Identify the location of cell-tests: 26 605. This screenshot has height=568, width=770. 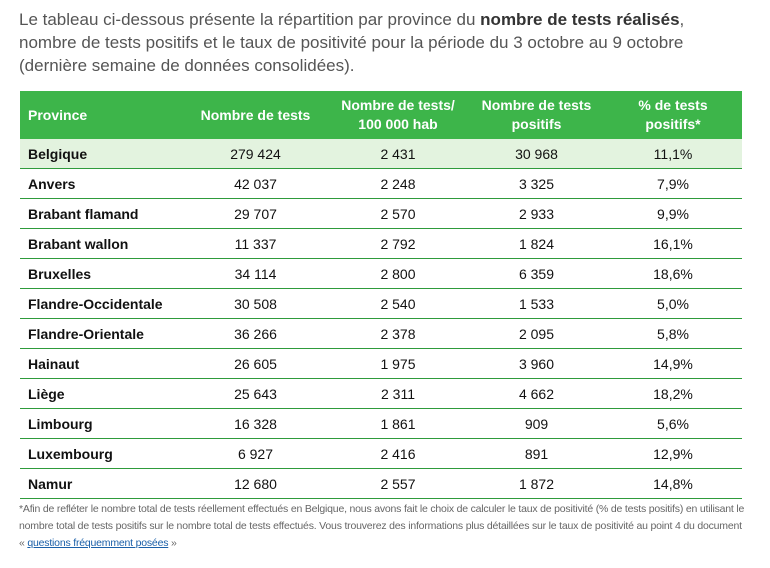
(255, 363).